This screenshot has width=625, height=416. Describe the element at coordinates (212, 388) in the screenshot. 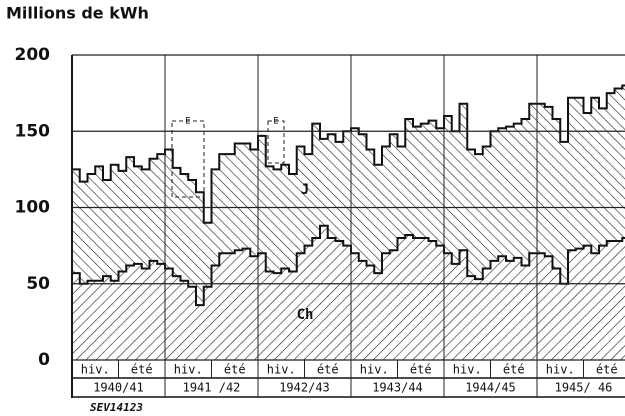

I see `year-label: 1941 /42` at that location.